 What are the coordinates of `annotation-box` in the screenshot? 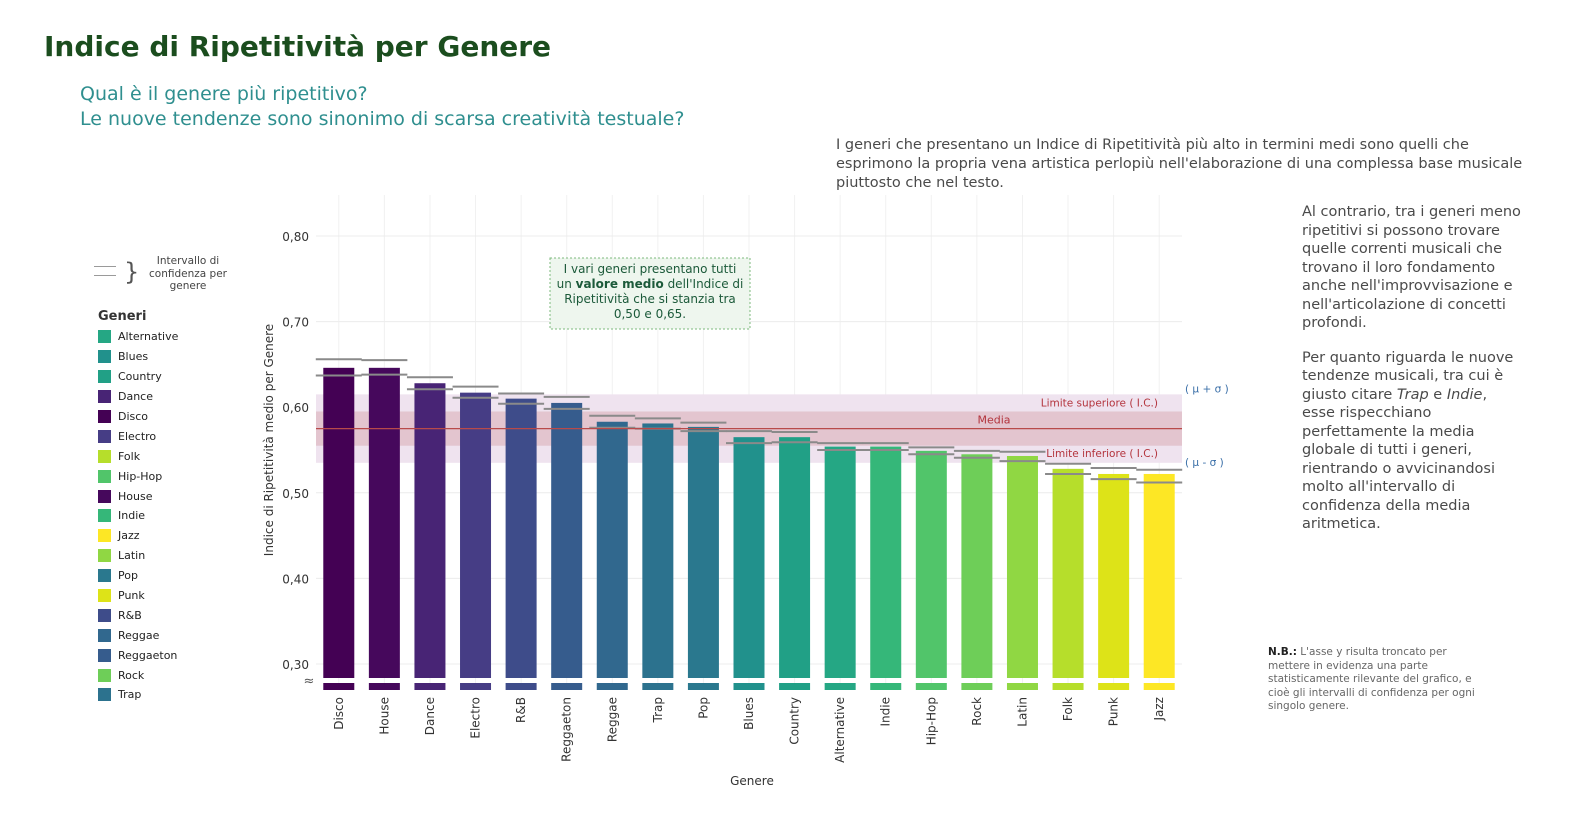 It's located at (650, 293).